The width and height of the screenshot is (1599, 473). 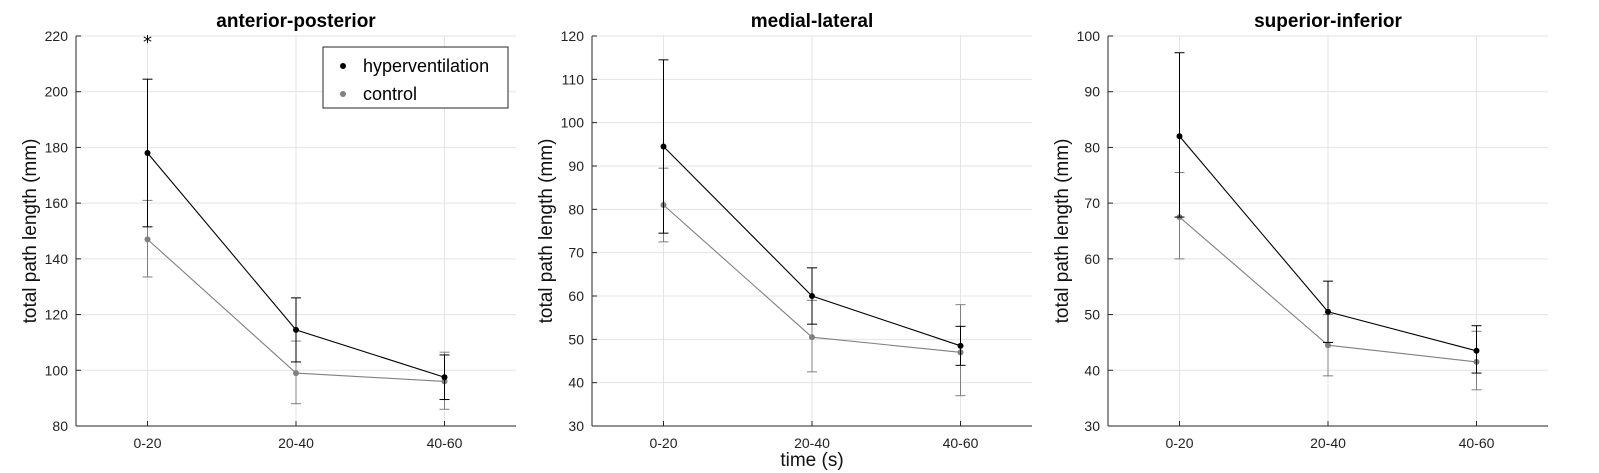 I want to click on y-tick-label: 200, so click(x=57, y=92).